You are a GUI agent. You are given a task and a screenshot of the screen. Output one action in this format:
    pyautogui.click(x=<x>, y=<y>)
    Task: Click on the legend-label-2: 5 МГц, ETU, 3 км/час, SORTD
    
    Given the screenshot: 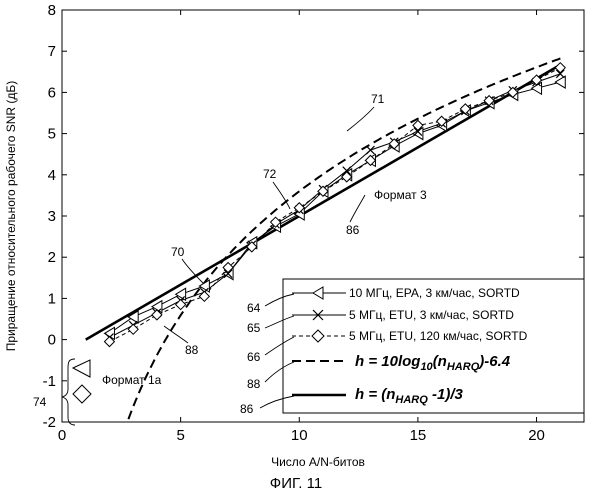 What is the action you would take?
    pyautogui.click(x=431, y=315)
    